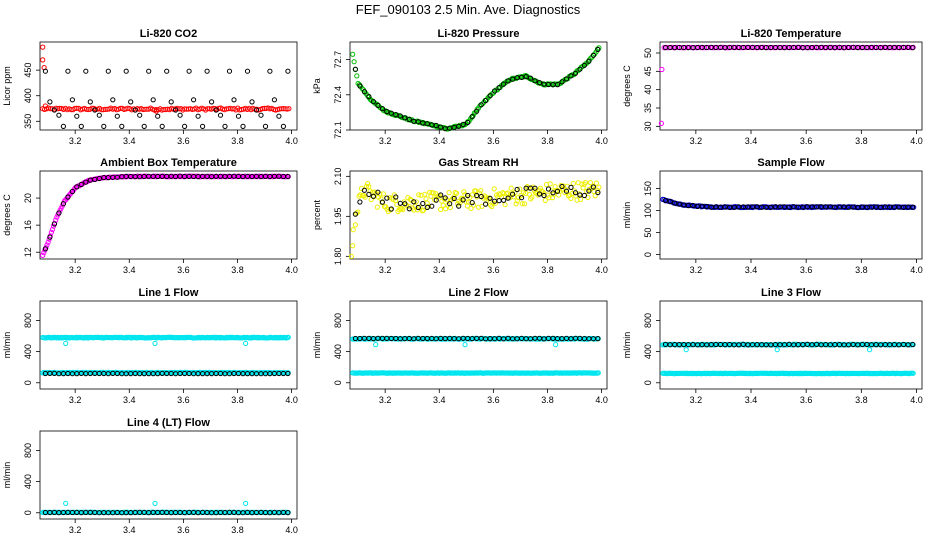  Describe the element at coordinates (479, 293) in the screenshot. I see `panel-title: Line 2 Flow` at that location.